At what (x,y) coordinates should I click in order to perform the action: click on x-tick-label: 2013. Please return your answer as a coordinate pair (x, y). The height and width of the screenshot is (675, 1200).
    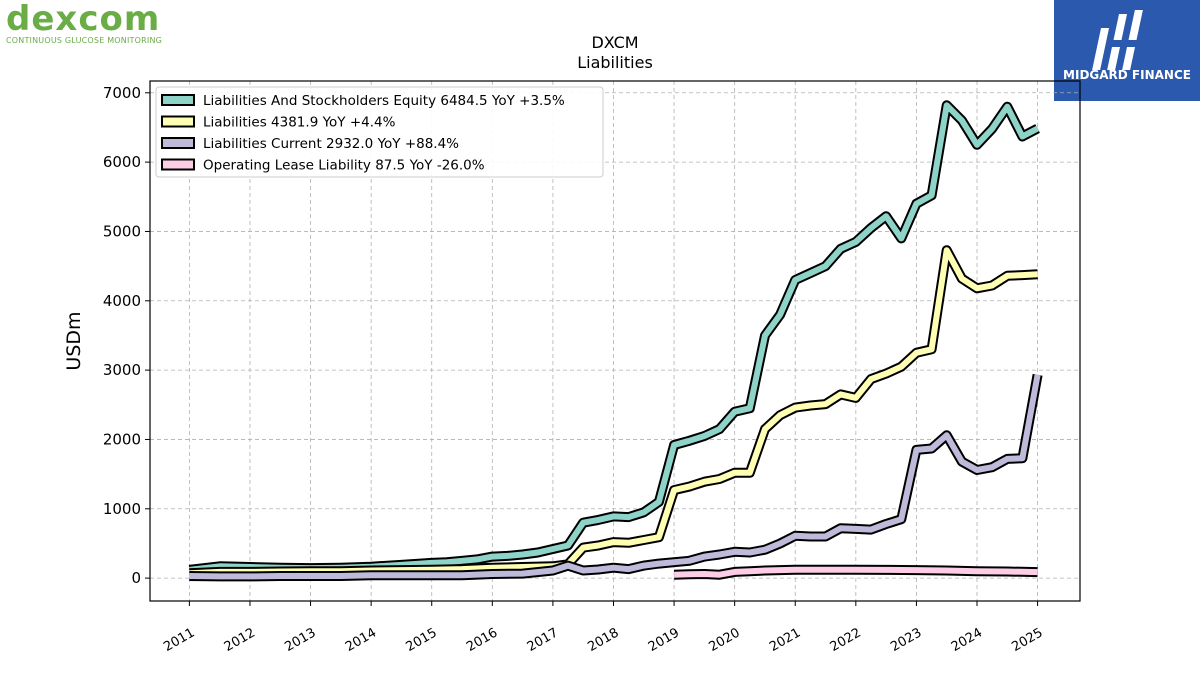
    Looking at the image, I should click on (300, 640).